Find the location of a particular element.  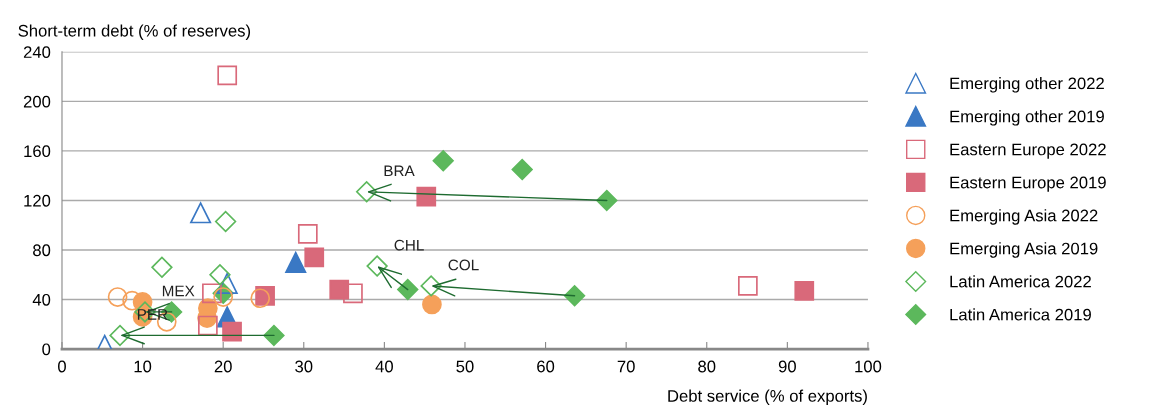

legend-label: Latin America 2022 is located at coordinates (1020, 281).